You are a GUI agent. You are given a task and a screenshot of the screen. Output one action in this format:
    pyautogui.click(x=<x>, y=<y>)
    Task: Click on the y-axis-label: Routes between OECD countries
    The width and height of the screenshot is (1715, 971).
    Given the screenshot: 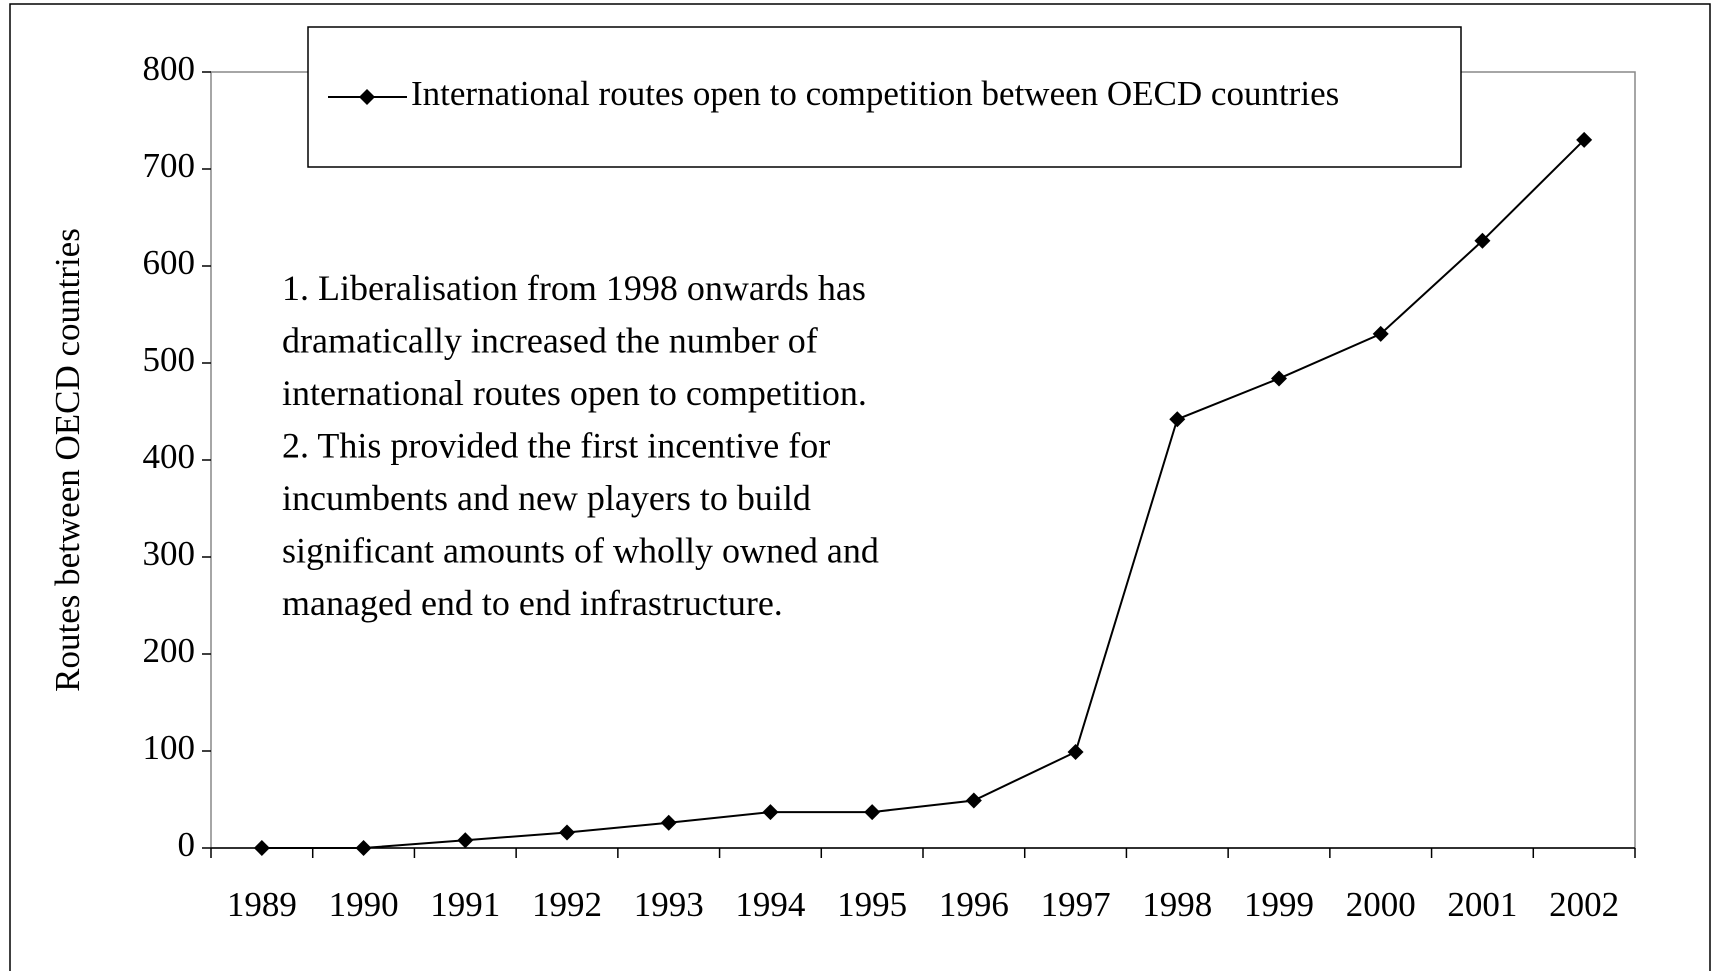 What is the action you would take?
    pyautogui.click(x=67, y=460)
    